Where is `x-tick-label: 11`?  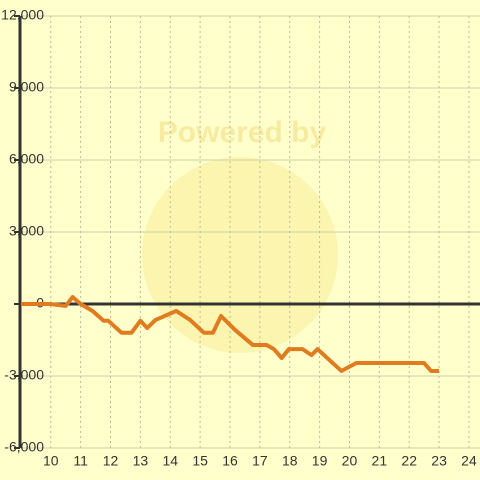 x-tick-label: 11 is located at coordinates (80, 461).